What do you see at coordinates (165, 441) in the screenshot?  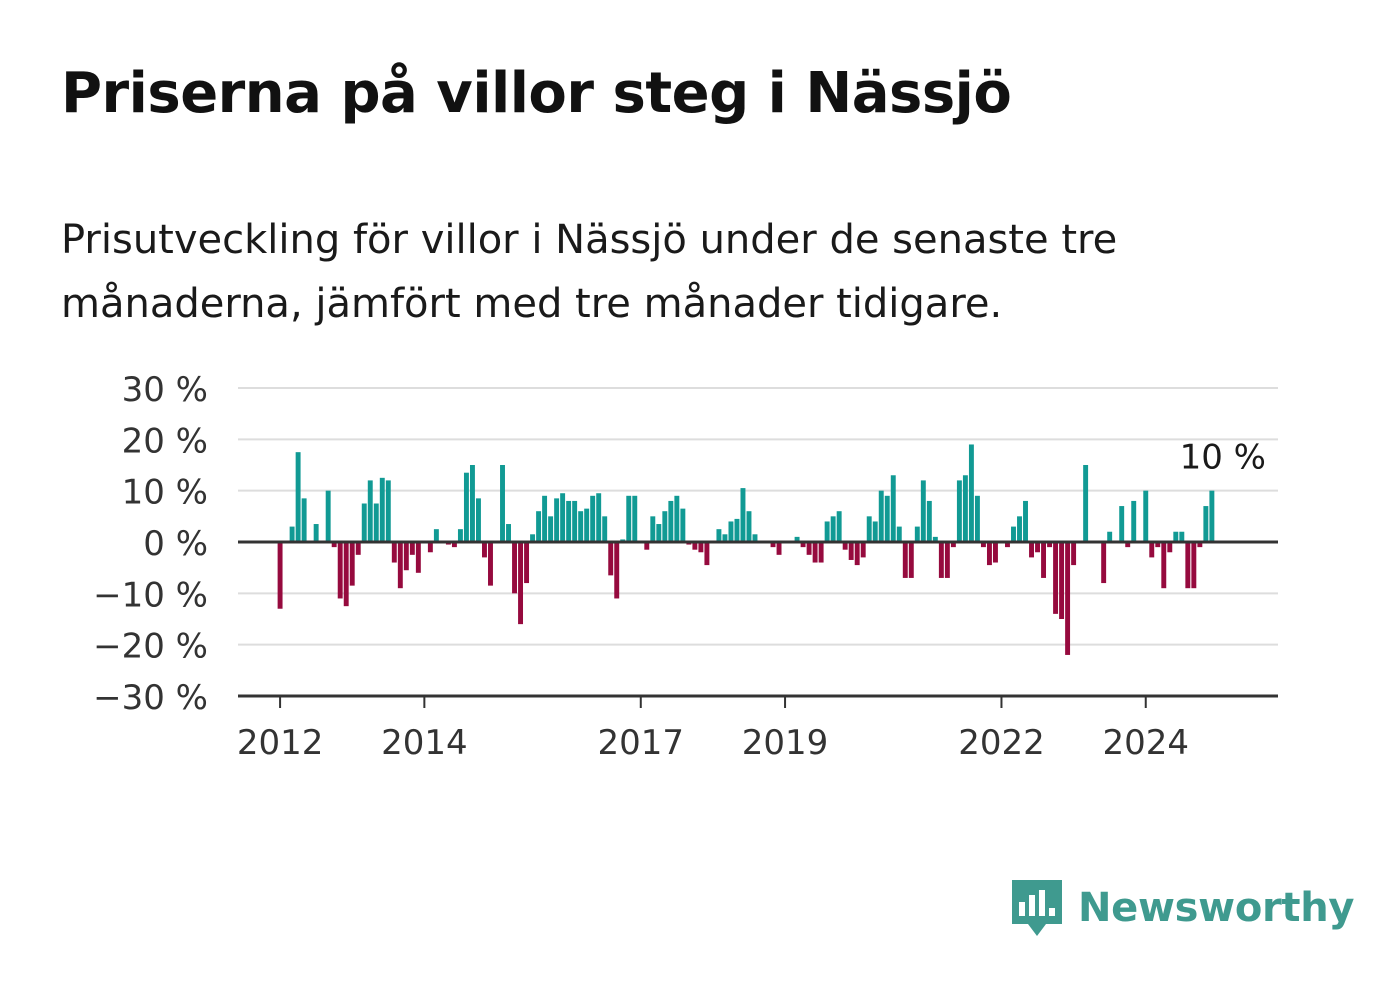 I see `y-tick-label: 20 %` at bounding box center [165, 441].